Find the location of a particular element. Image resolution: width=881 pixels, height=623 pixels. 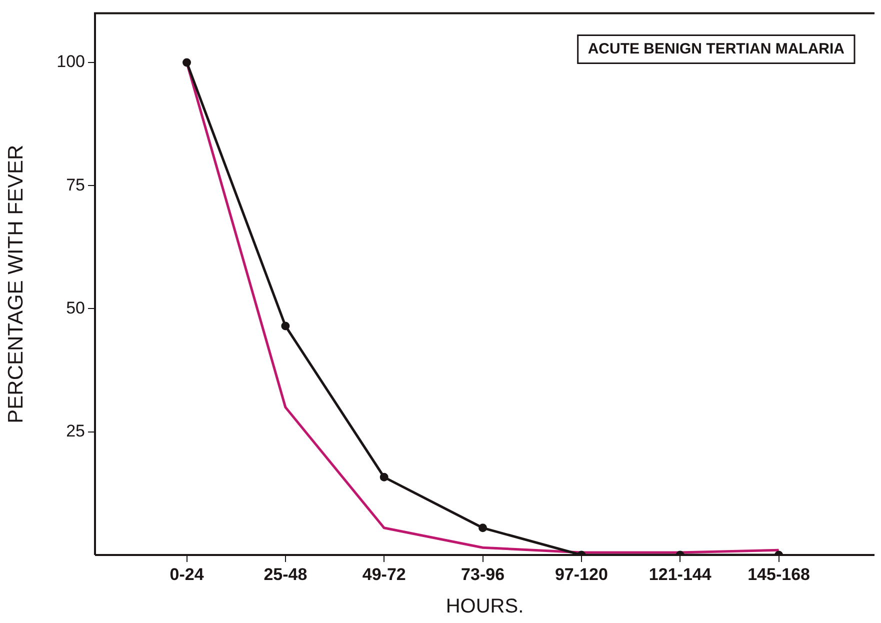

annotation: ACUTE BENIGN TERTIAN MALARIA is located at coordinates (716, 49).